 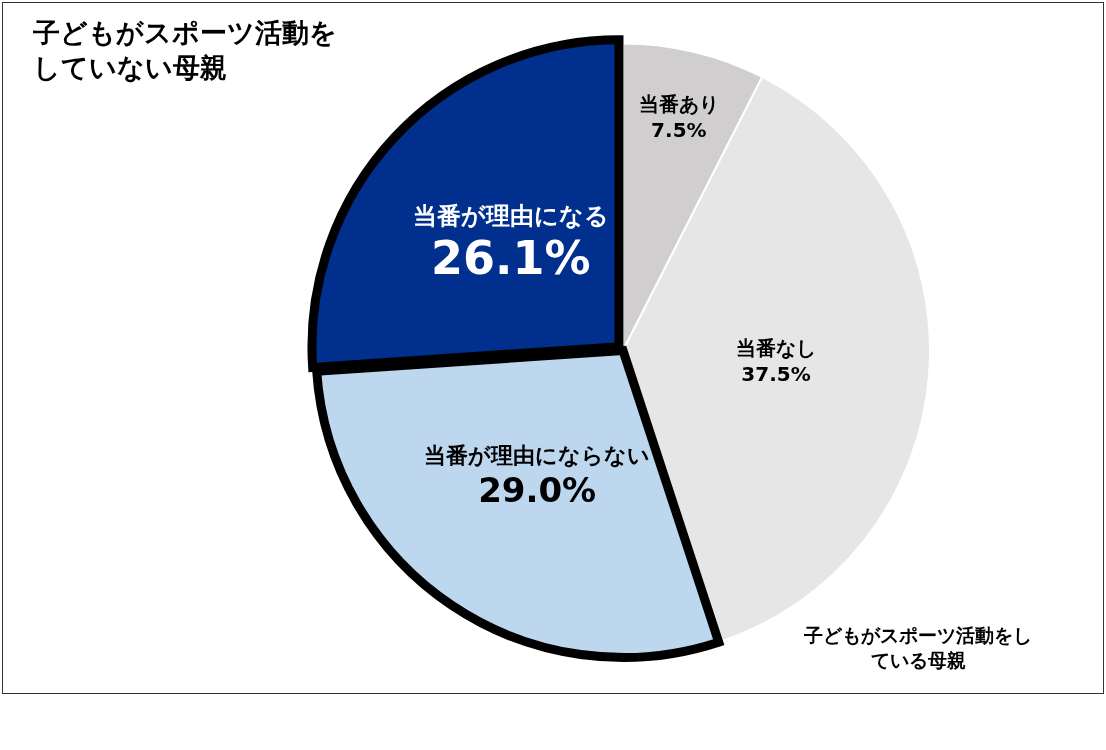 I want to click on data-label: 29.0%, so click(x=537, y=490).